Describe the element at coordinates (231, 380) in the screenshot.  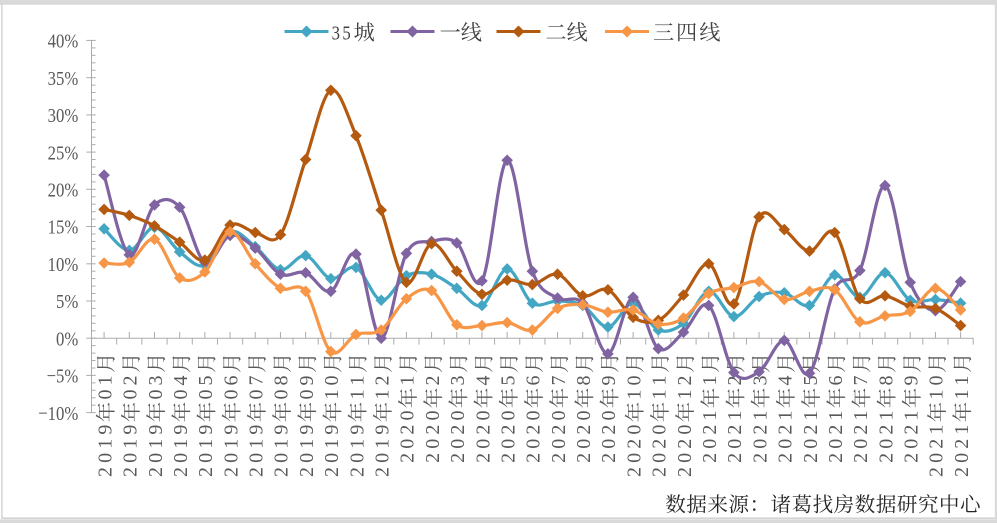
I see `svg-text: 6` at that location.